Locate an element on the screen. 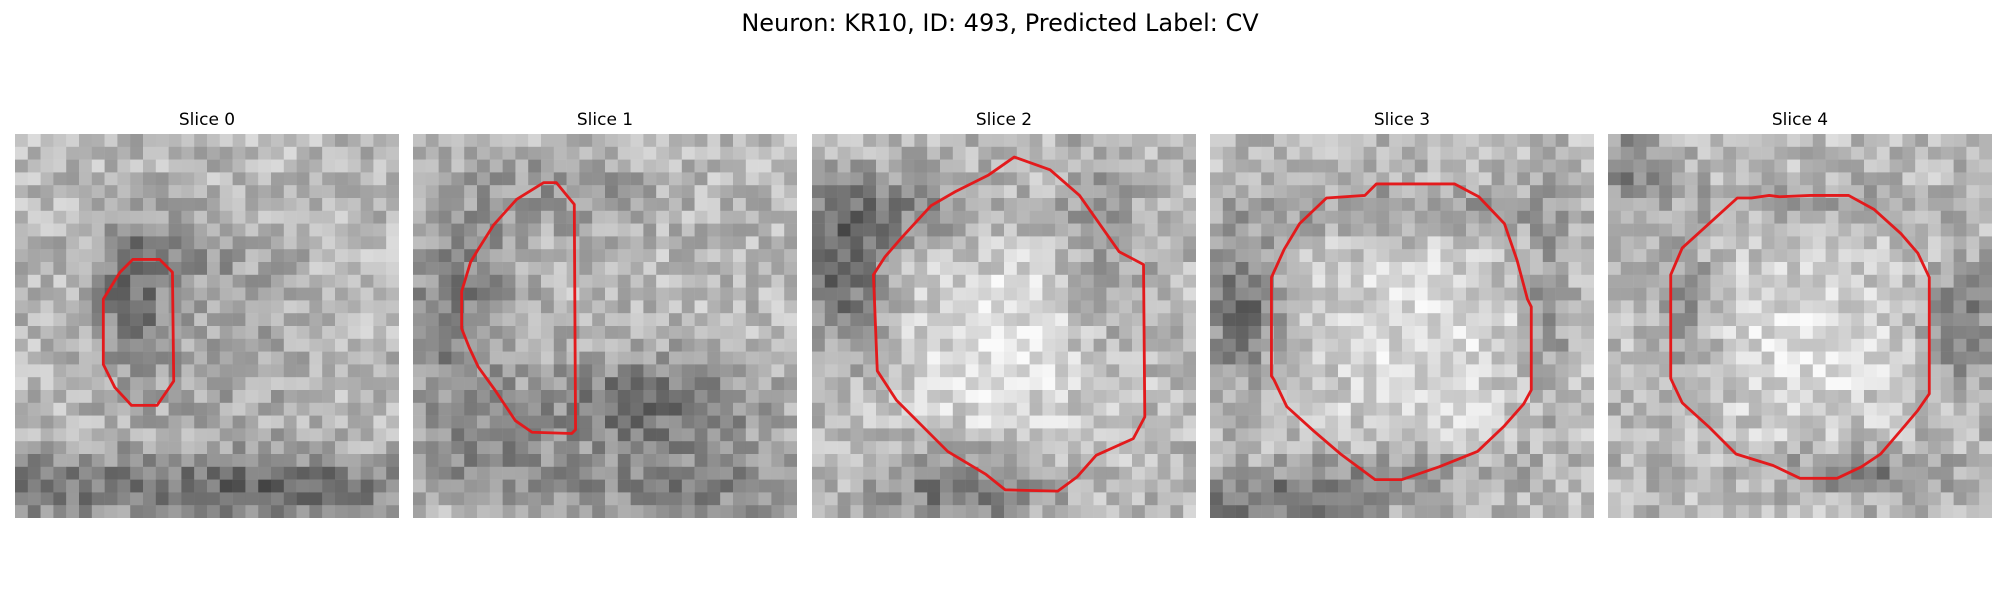 This screenshot has width=2000, height=600. slice-image is located at coordinates (605, 326).